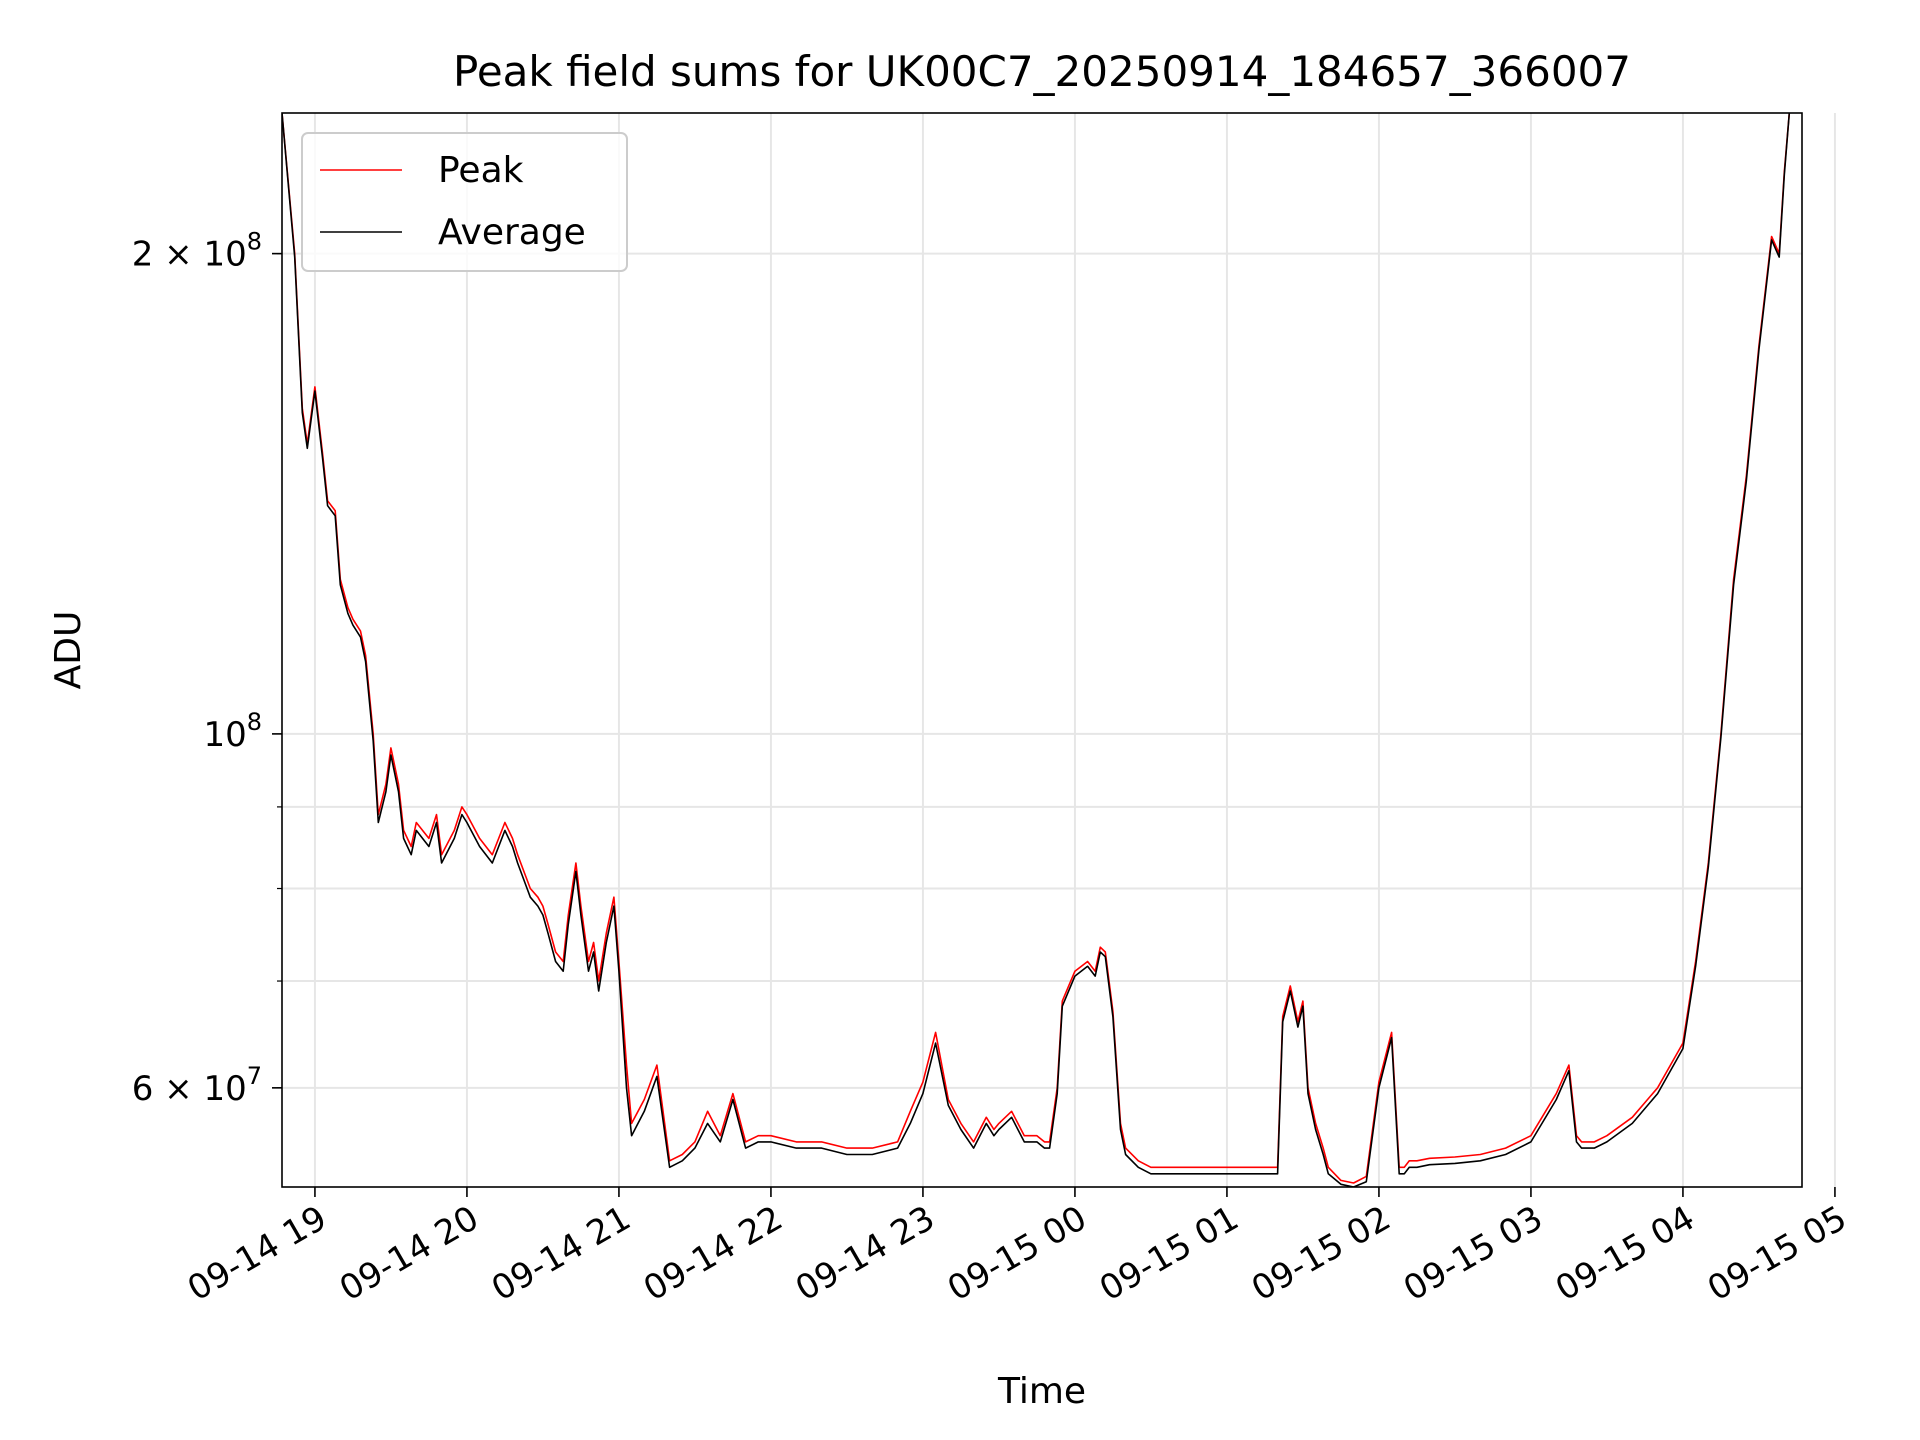  Describe the element at coordinates (512, 232) in the screenshot. I see `legend-label-average: Average` at that location.